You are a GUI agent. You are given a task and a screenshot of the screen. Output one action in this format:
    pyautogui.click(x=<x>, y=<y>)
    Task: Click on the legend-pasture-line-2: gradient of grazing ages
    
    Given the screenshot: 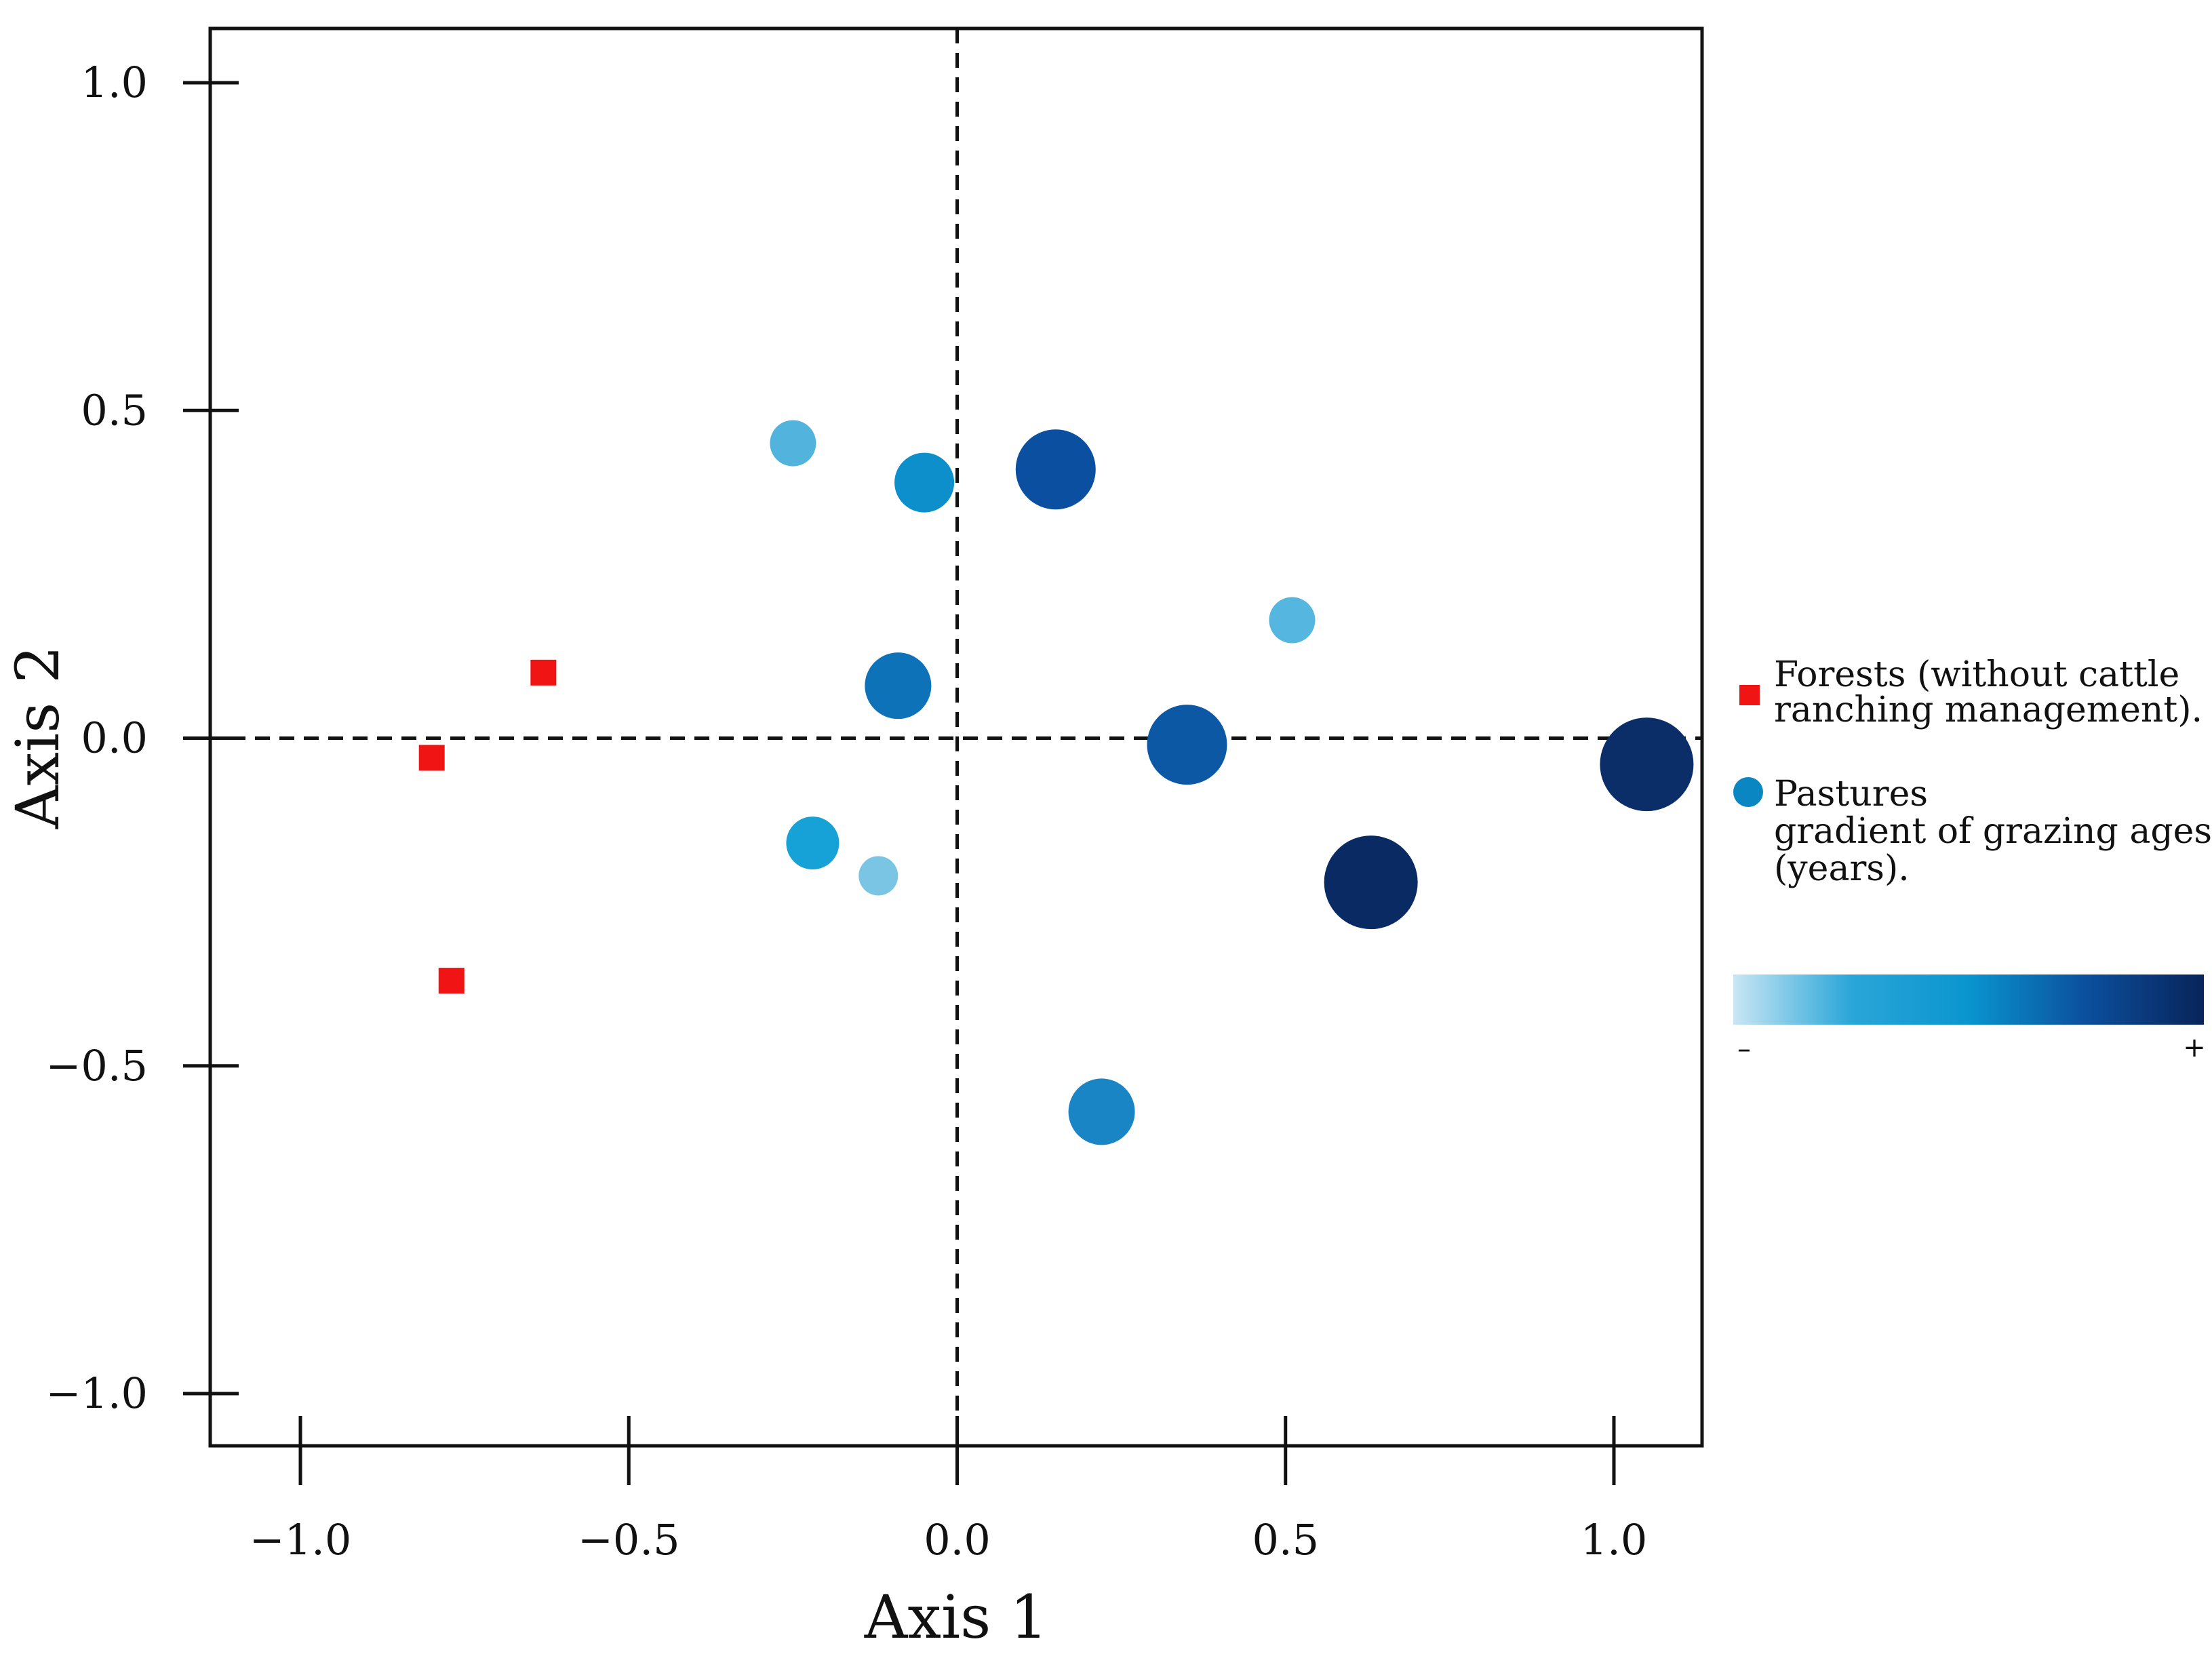 What is the action you would take?
    pyautogui.click(x=1993, y=831)
    